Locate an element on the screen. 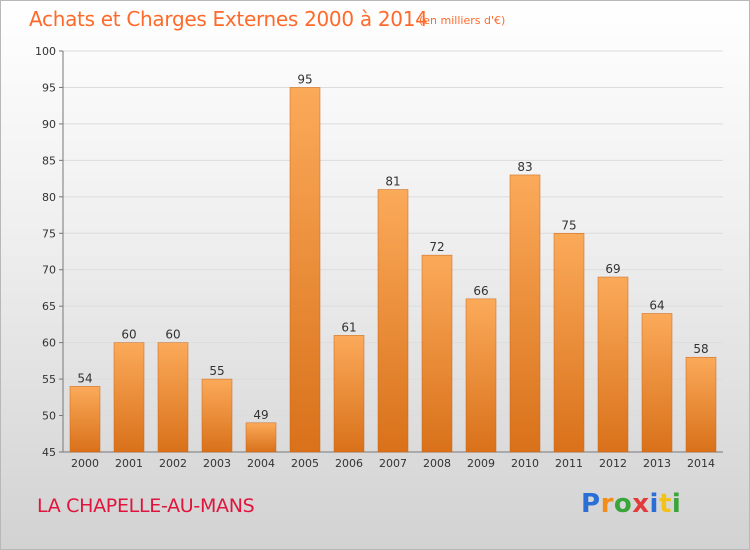  value-label-2004: 49 is located at coordinates (260, 415).